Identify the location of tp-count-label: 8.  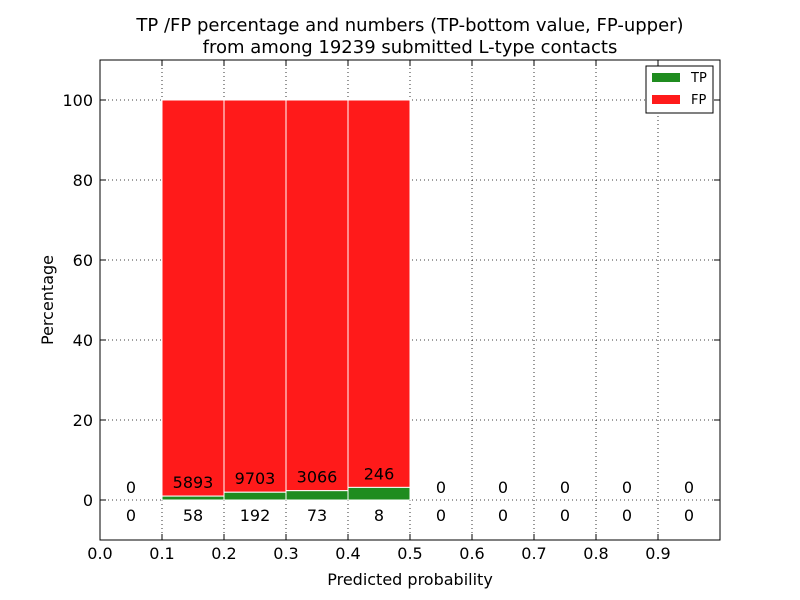
(379, 515).